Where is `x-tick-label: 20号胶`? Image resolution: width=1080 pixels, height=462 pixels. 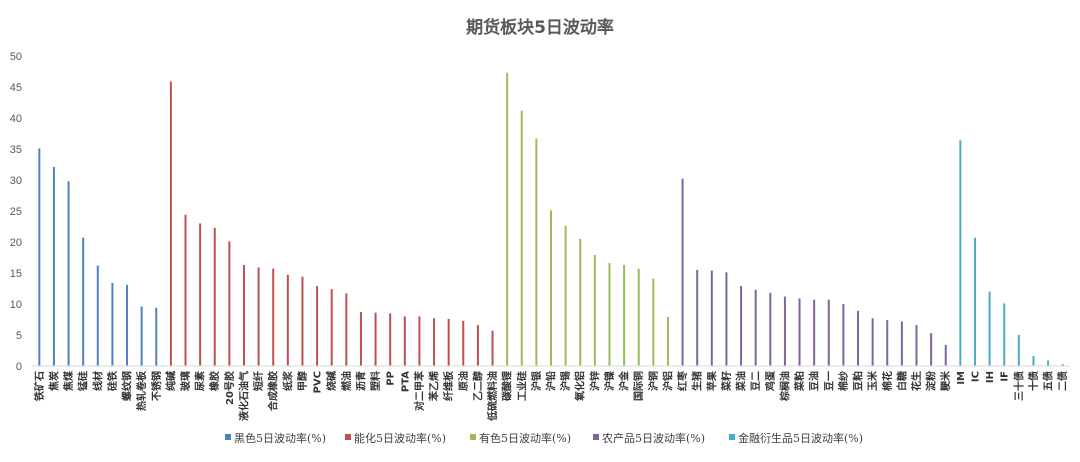
x-tick-label: 20号胶 is located at coordinates (229, 388).